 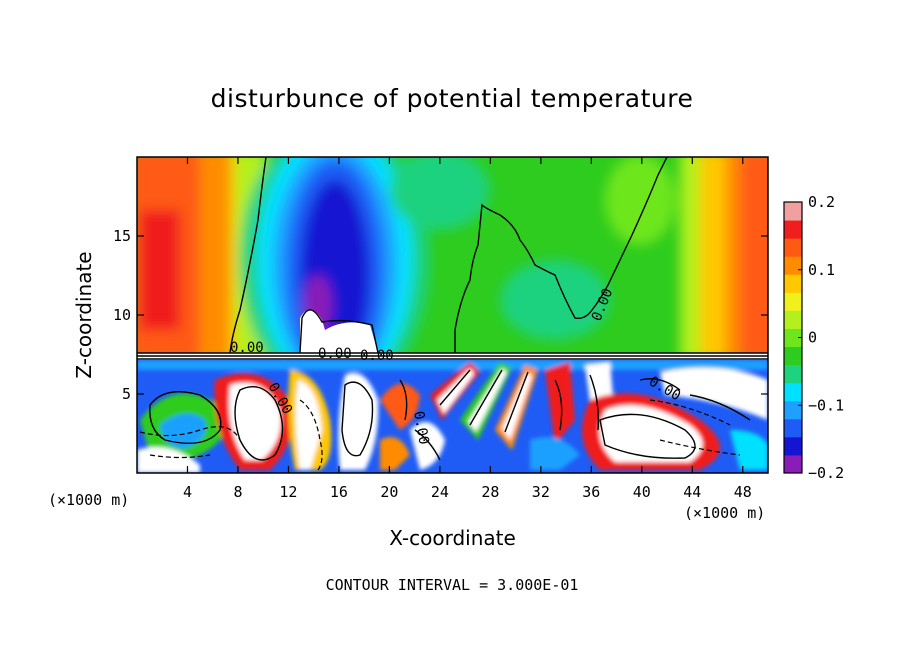 I want to click on colorbar-tick-label: 0, so click(x=812, y=338).